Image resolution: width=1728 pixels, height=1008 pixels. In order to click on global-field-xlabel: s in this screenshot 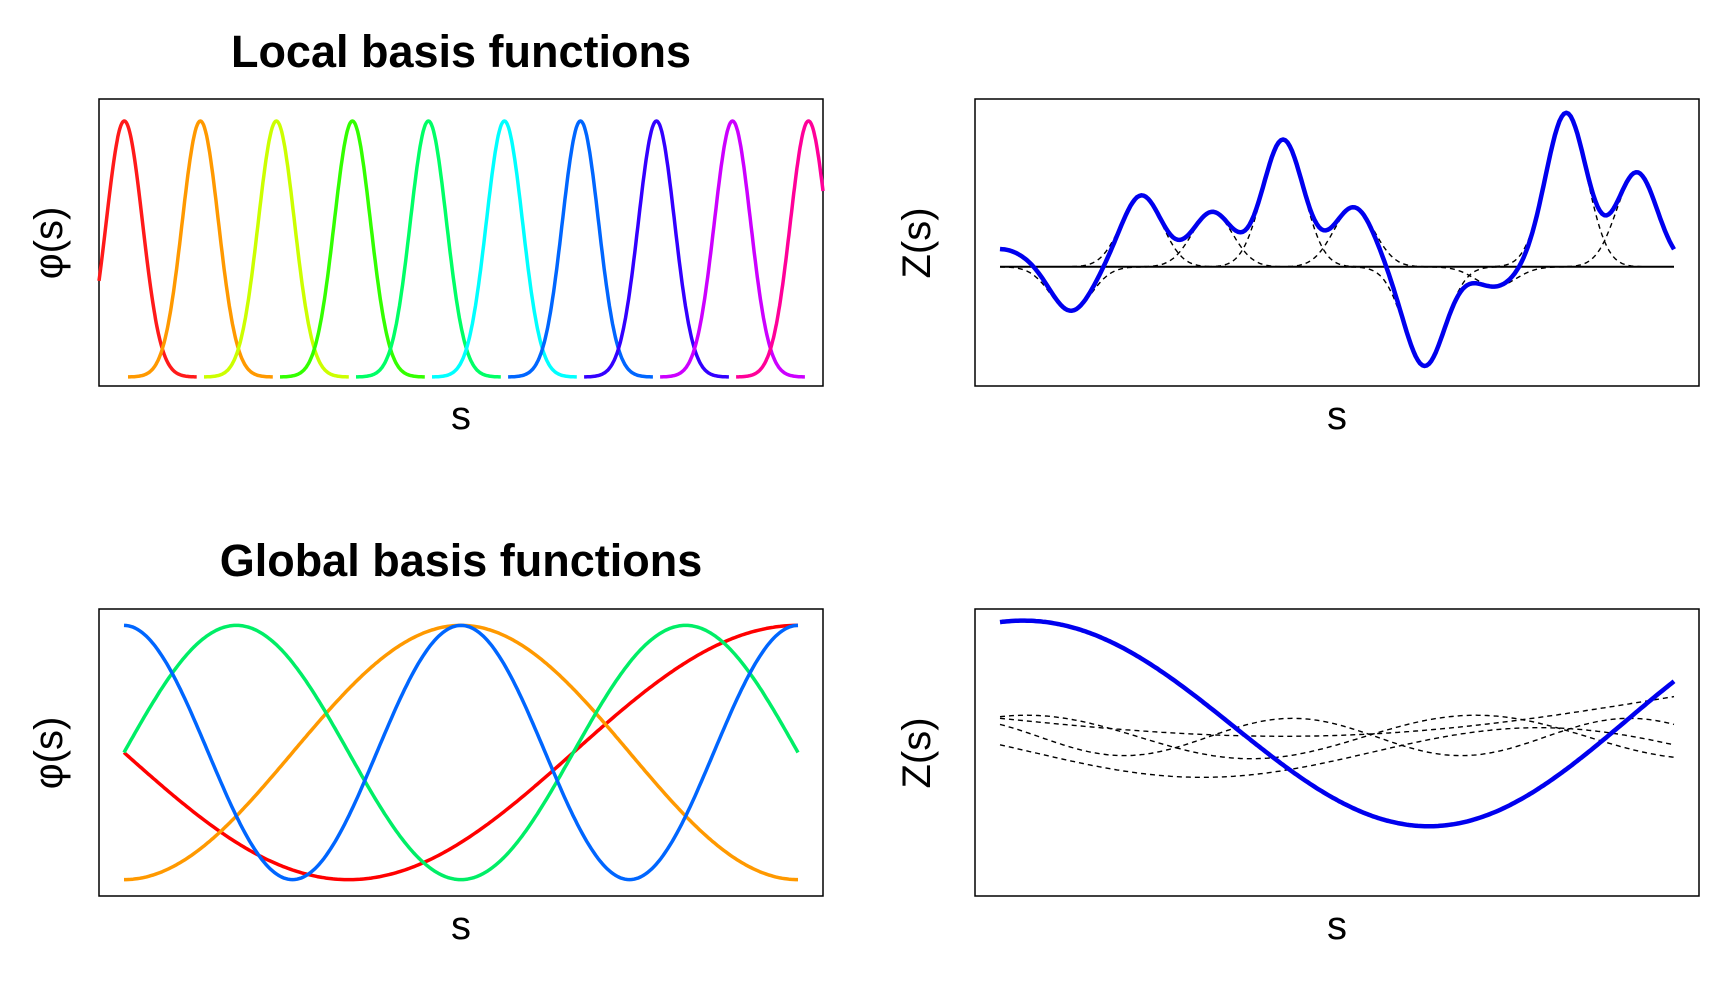, I will do `click(1337, 926)`.